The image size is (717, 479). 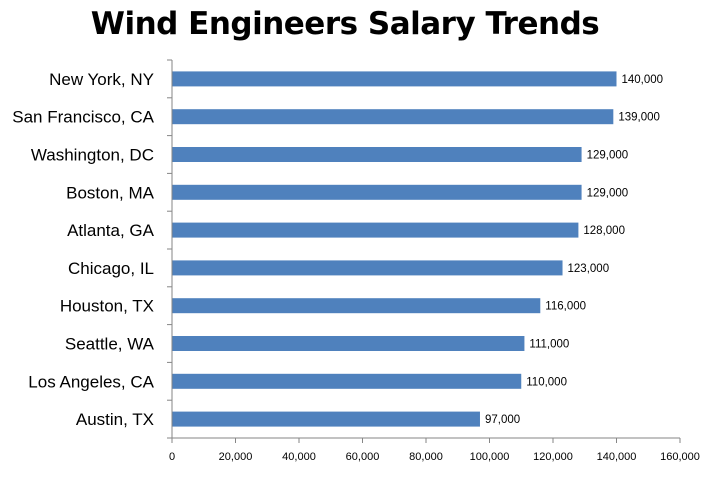 I want to click on x-tick-label: 80,000, so click(x=426, y=457).